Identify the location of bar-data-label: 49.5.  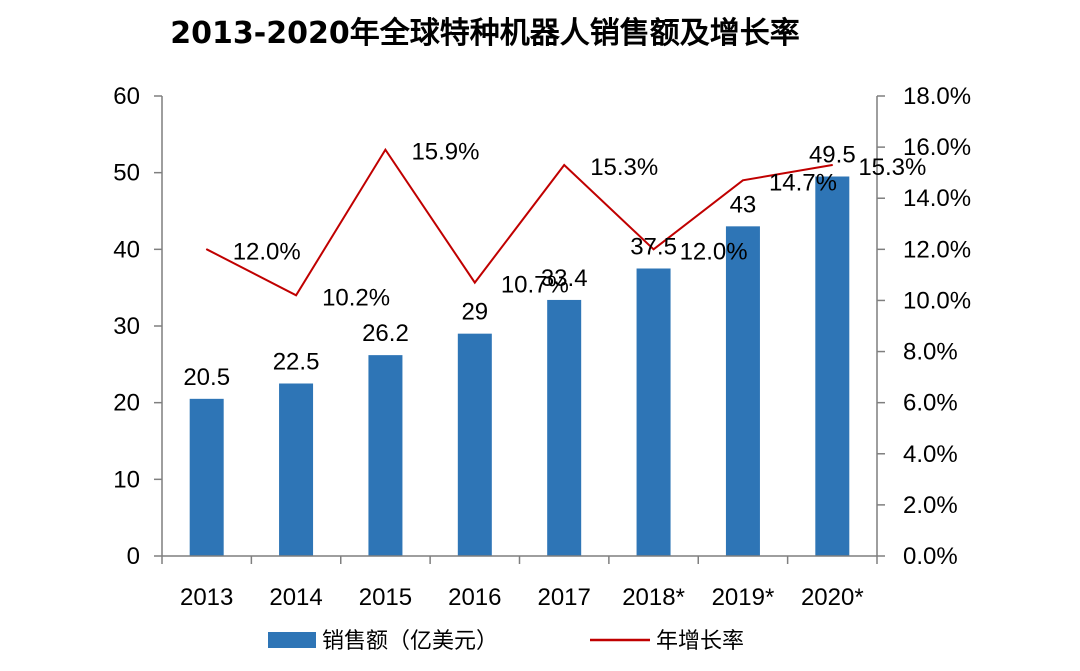
(832, 155).